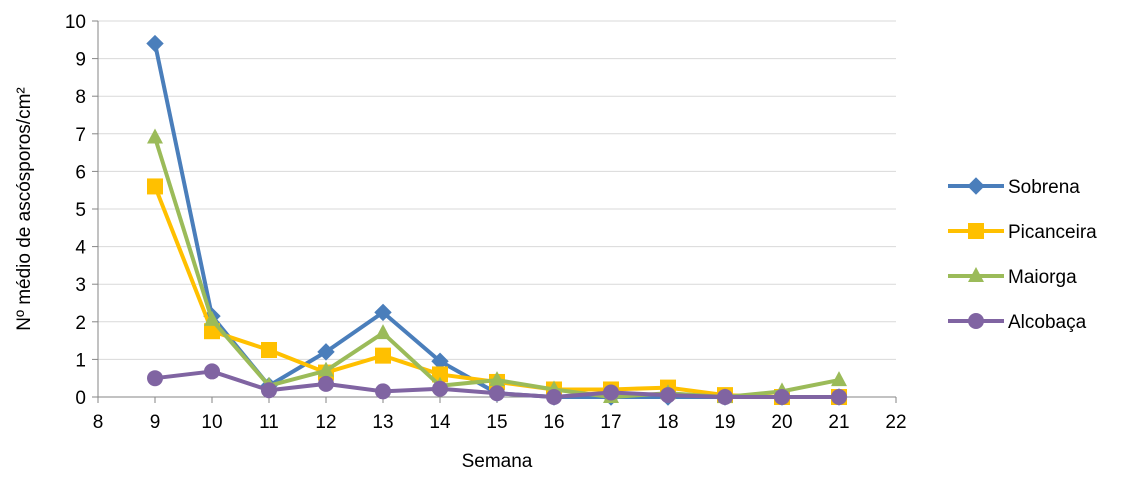 This screenshot has width=1135, height=482. Describe the element at coordinates (667, 422) in the screenshot. I see `x-tick-label: 18` at that location.